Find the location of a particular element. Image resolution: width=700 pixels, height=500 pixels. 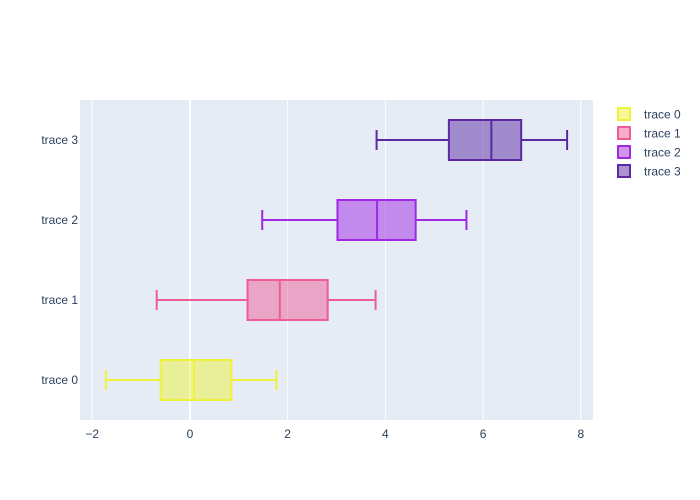

legend-item: trace 2 is located at coordinates (649, 152).